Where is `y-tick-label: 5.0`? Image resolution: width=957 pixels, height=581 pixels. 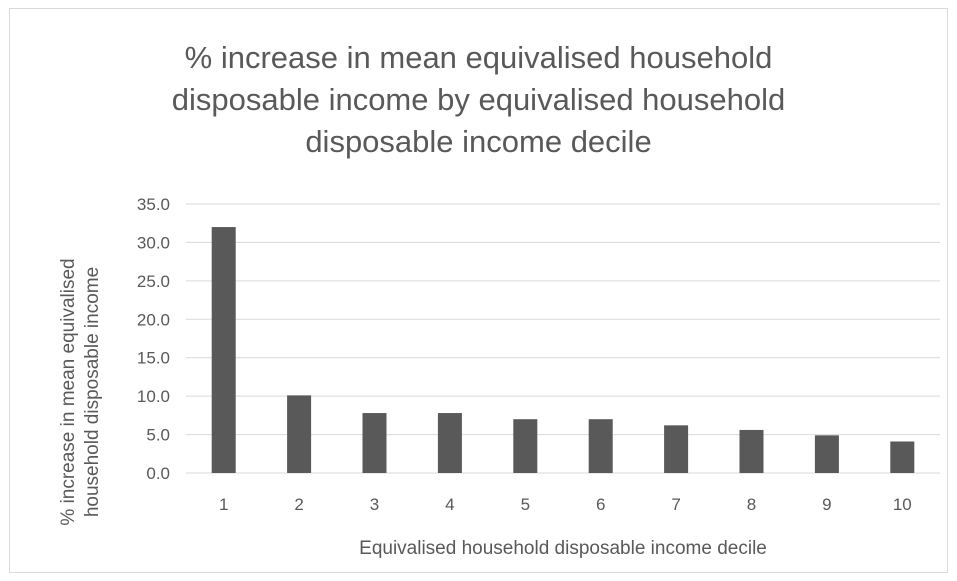
y-tick-label: 5.0 is located at coordinates (158, 435).